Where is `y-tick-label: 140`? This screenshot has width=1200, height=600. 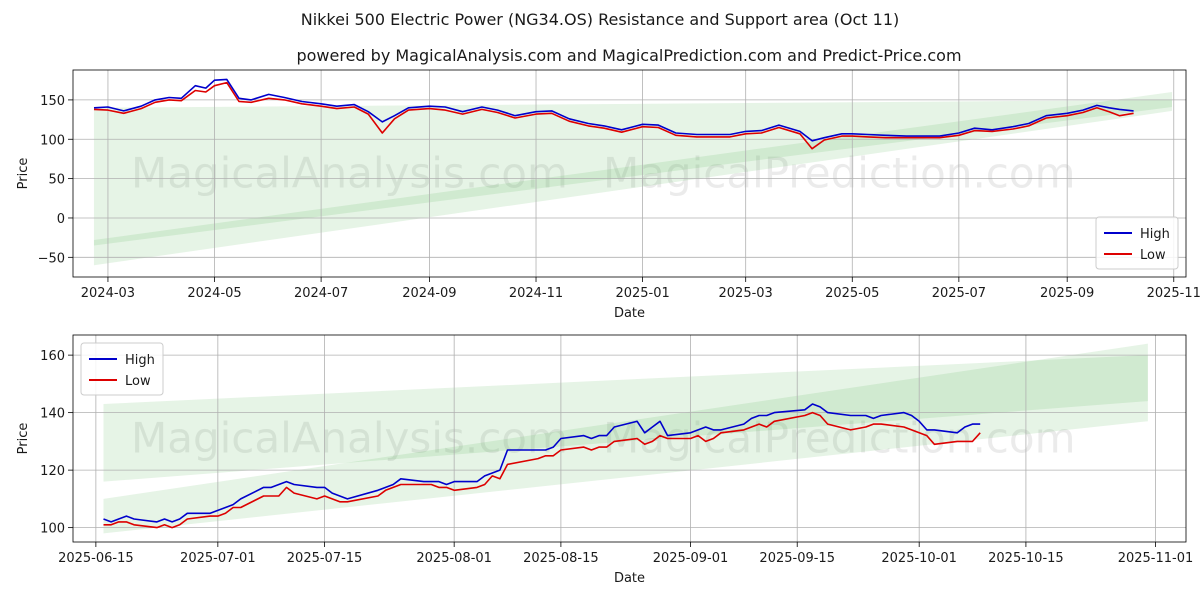 y-tick-label: 140 is located at coordinates (52, 414).